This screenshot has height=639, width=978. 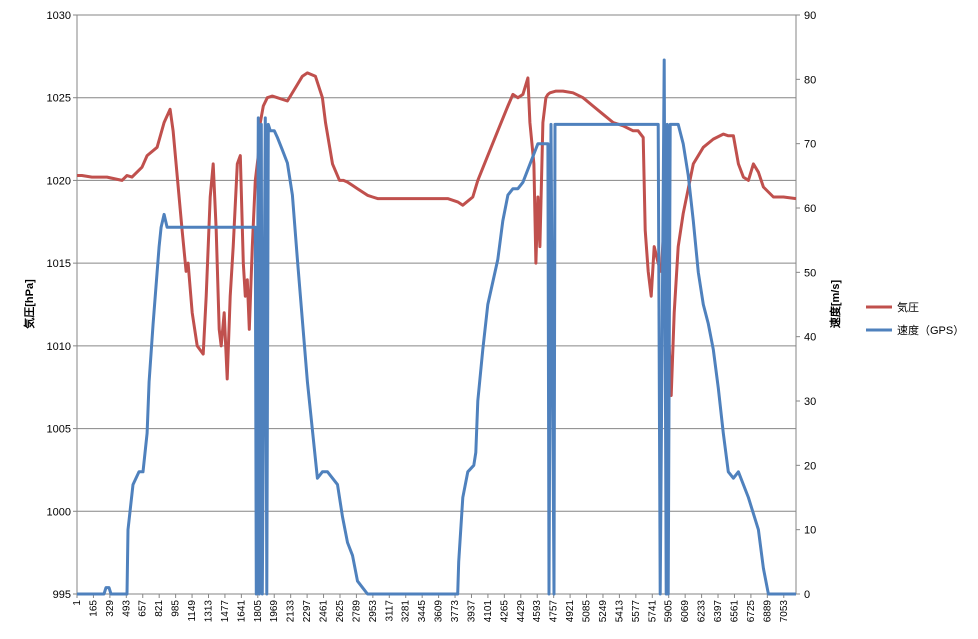 I want to click on y2-axis-title: 速度[m/s], so click(x=835, y=304).